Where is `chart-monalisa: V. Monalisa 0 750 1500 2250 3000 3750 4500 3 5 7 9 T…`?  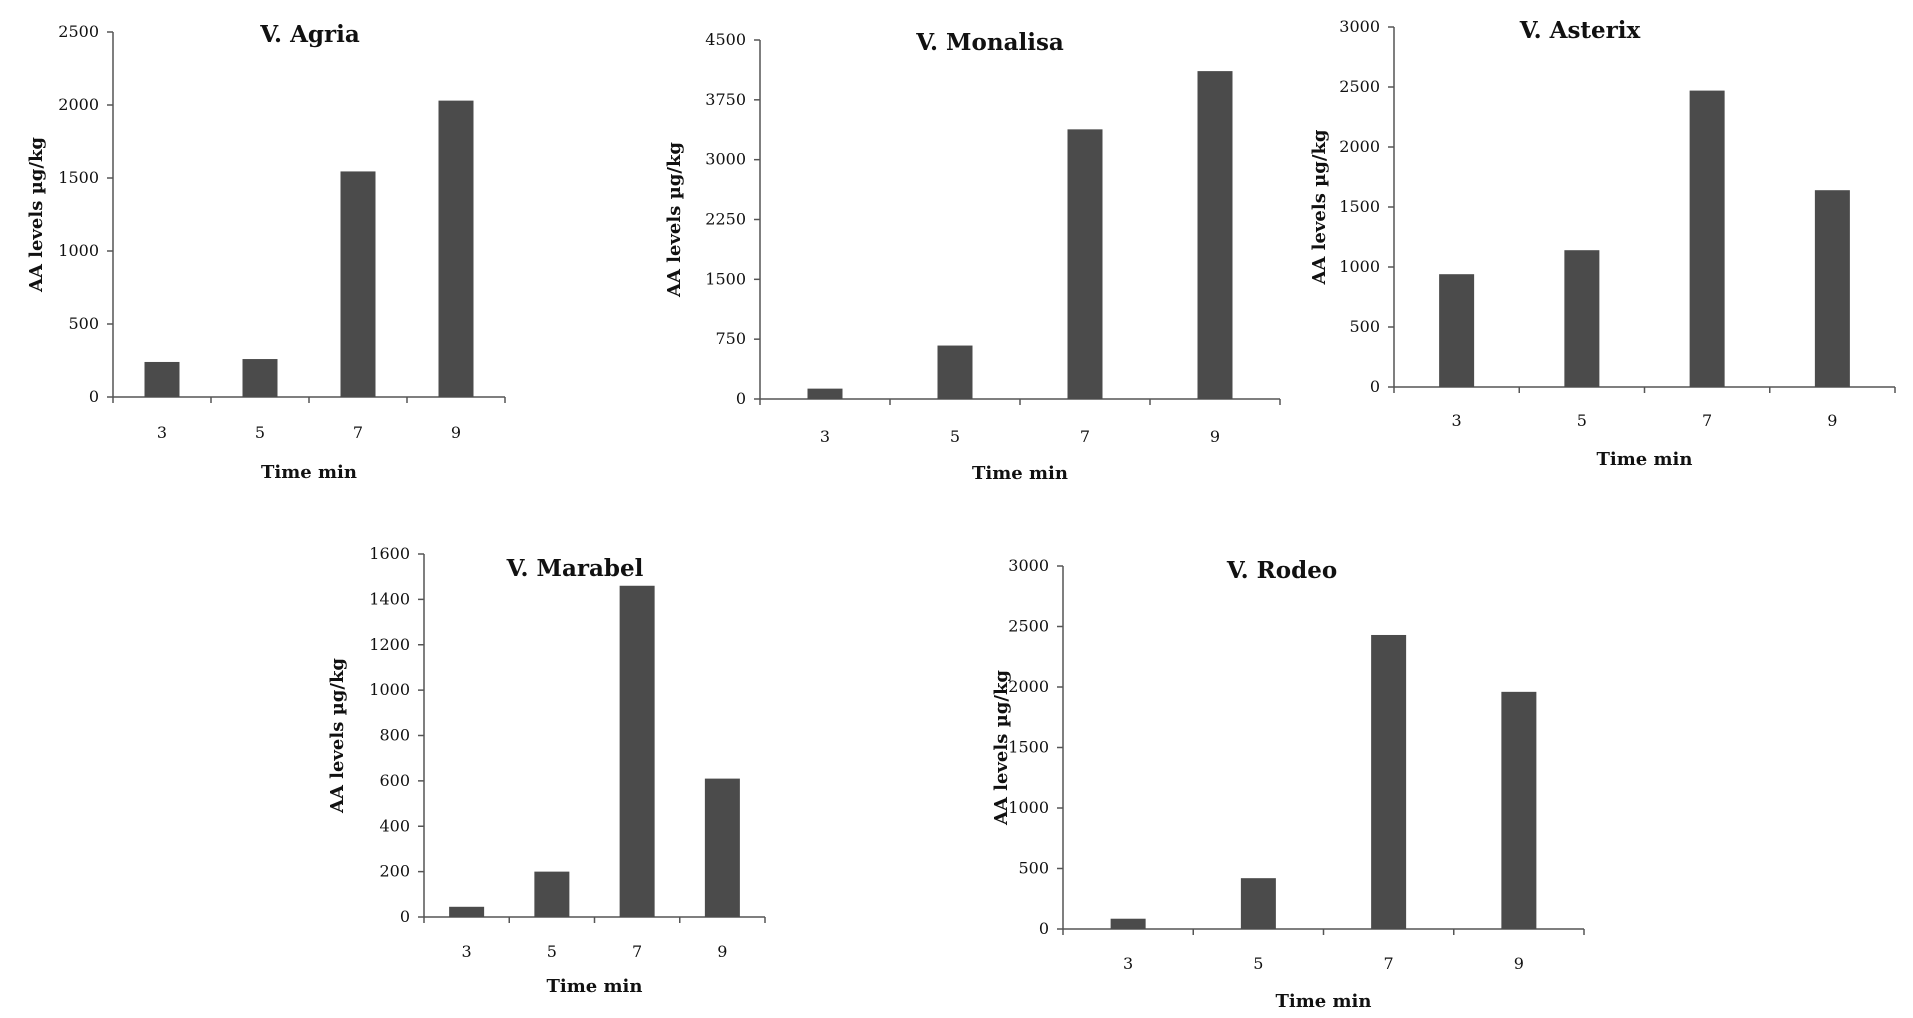 chart-monalisa: V. Monalisa 0 750 1500 2250 3000 3750 4500 3 5 7 9 T… is located at coordinates (972, 256).